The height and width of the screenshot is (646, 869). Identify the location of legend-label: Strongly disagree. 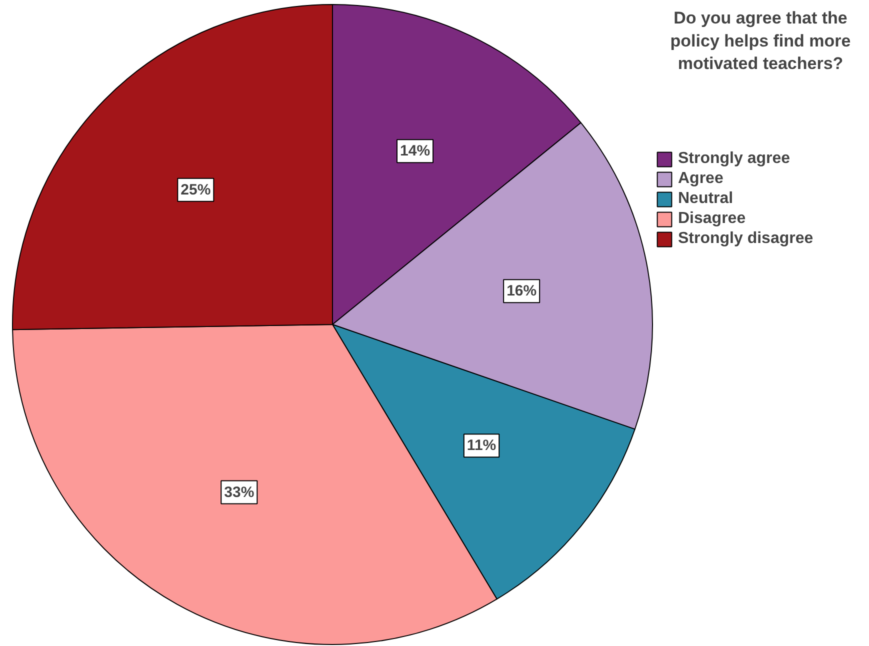
(746, 239).